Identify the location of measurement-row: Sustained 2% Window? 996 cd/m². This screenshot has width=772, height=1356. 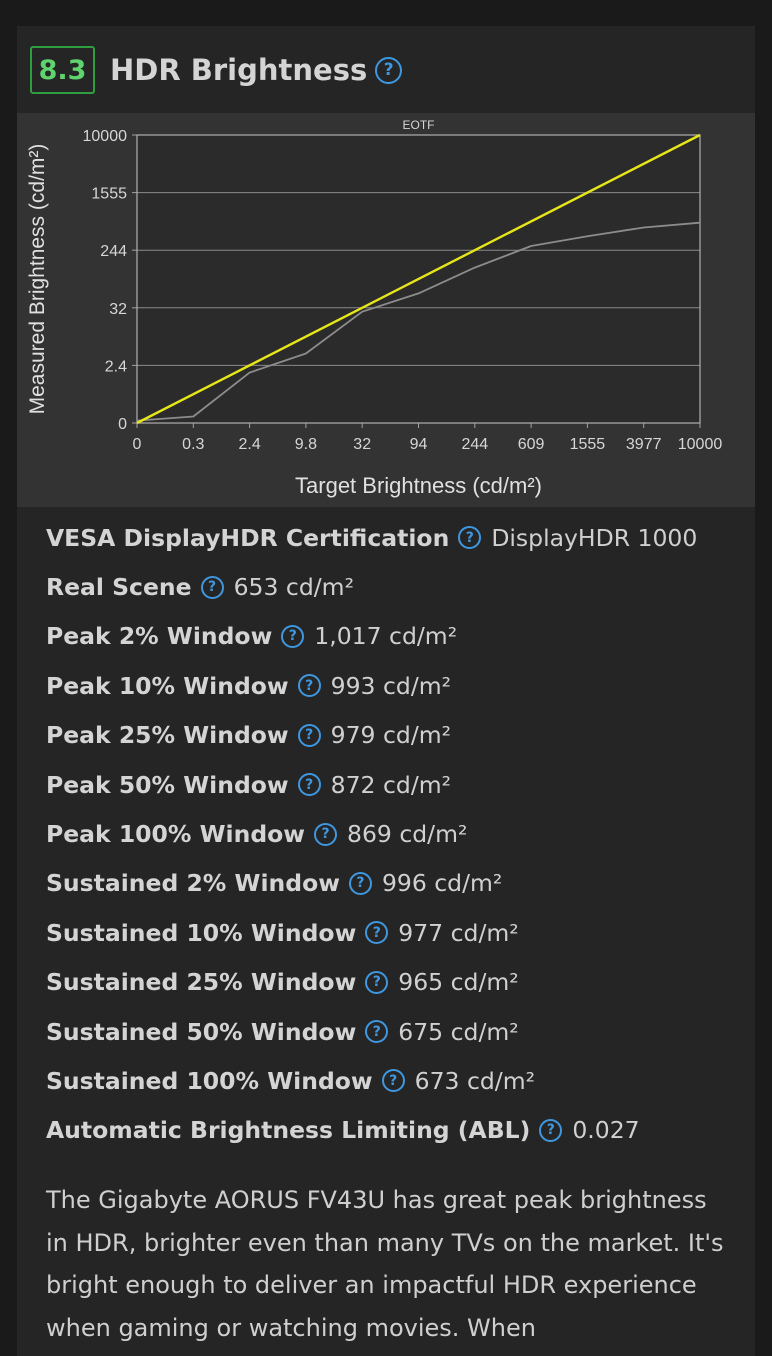
(396, 883).